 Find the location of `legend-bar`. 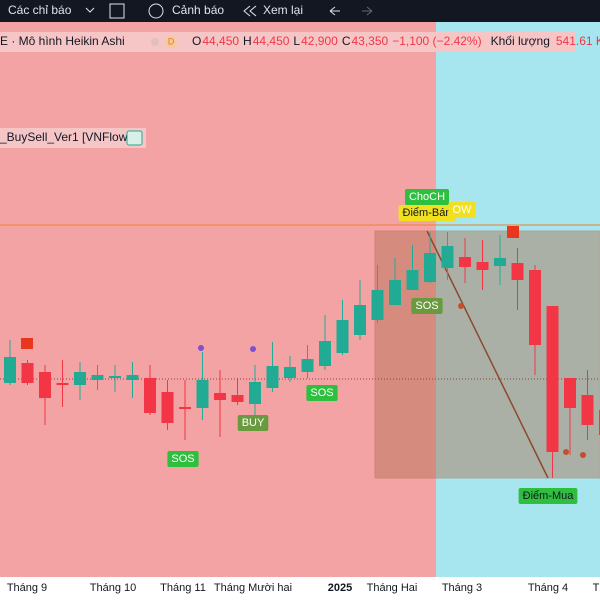

legend-bar is located at coordinates (287, 42).